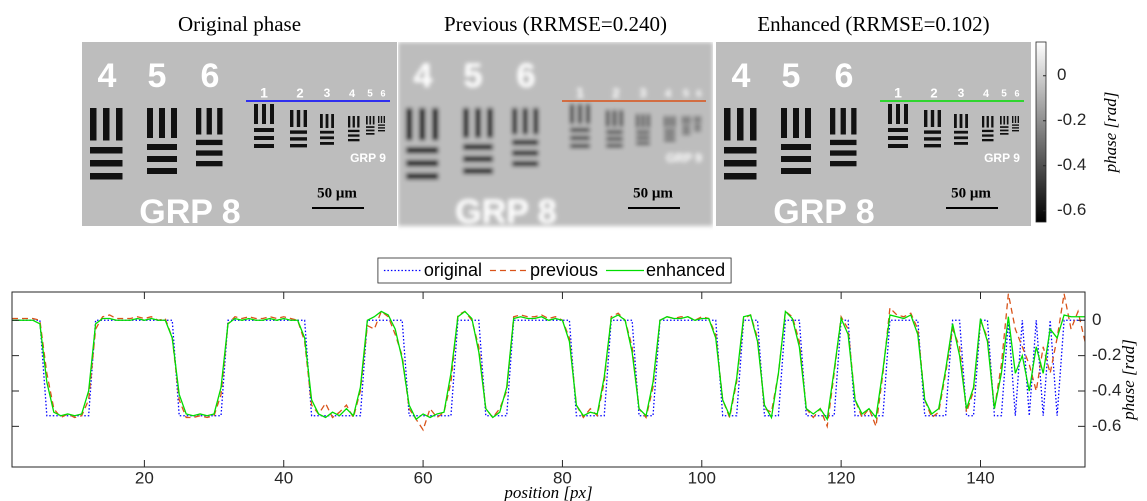 This screenshot has height=501, width=1147. Describe the element at coordinates (702, 477) in the screenshot. I see `x-tick-label: 100` at that location.